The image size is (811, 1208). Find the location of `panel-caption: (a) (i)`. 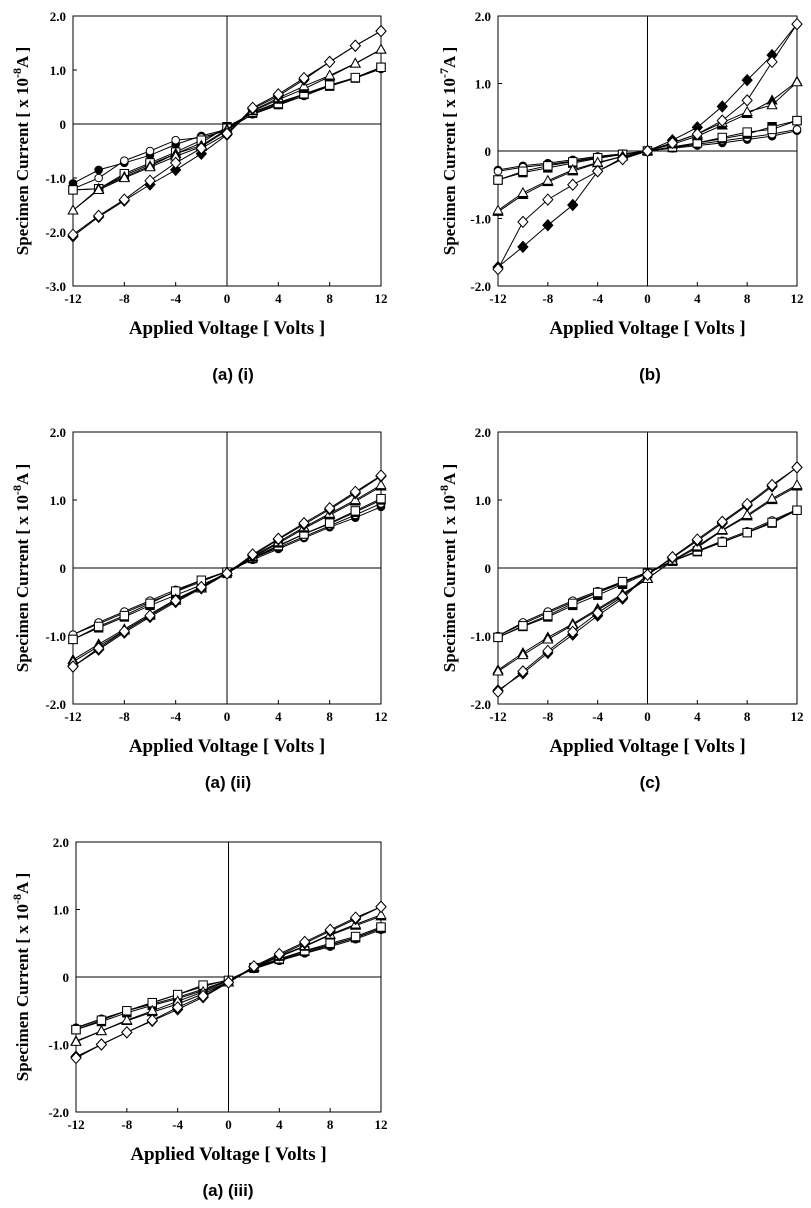

panel-caption: (a) (i) is located at coordinates (233, 374).